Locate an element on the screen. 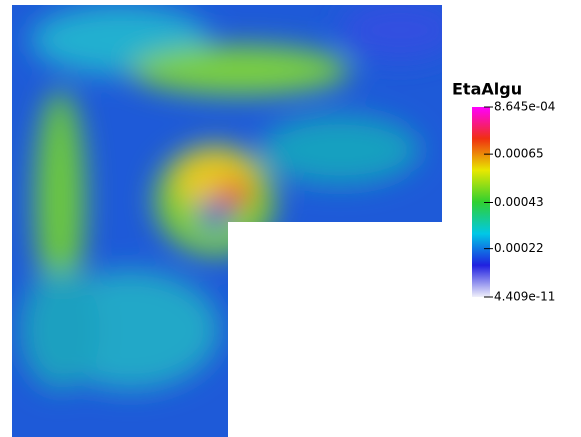  colorbar-title: EtaAlgu is located at coordinates (487, 89).